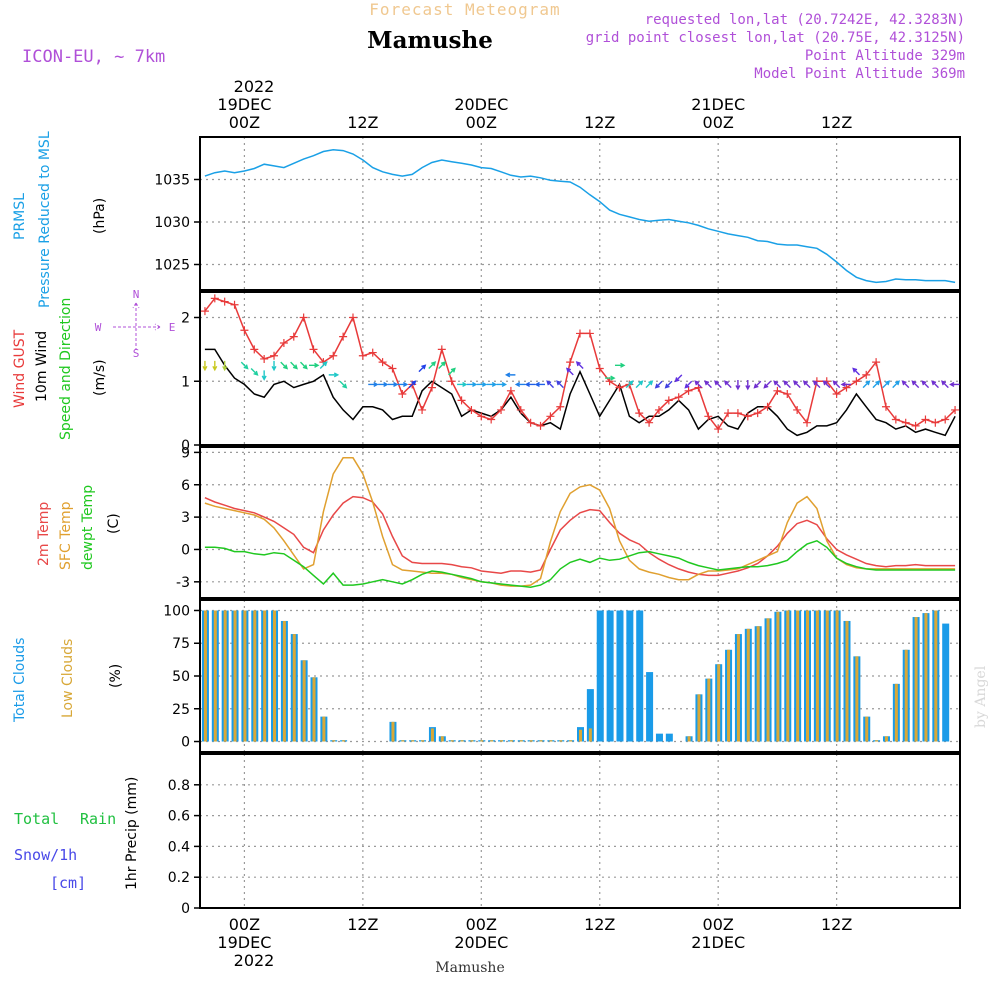 Image resolution: width=1000 pixels, height=1000 pixels. What do you see at coordinates (181, 677) in the screenshot?
I see `y-tick-label: 50` at bounding box center [181, 677].